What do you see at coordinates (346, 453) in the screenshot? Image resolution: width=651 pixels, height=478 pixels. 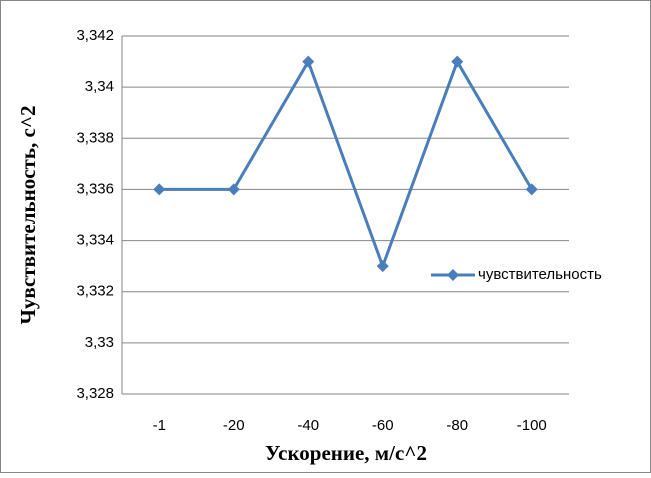 I see `x-axis-title: Ускорение, м/с^2` at bounding box center [346, 453].